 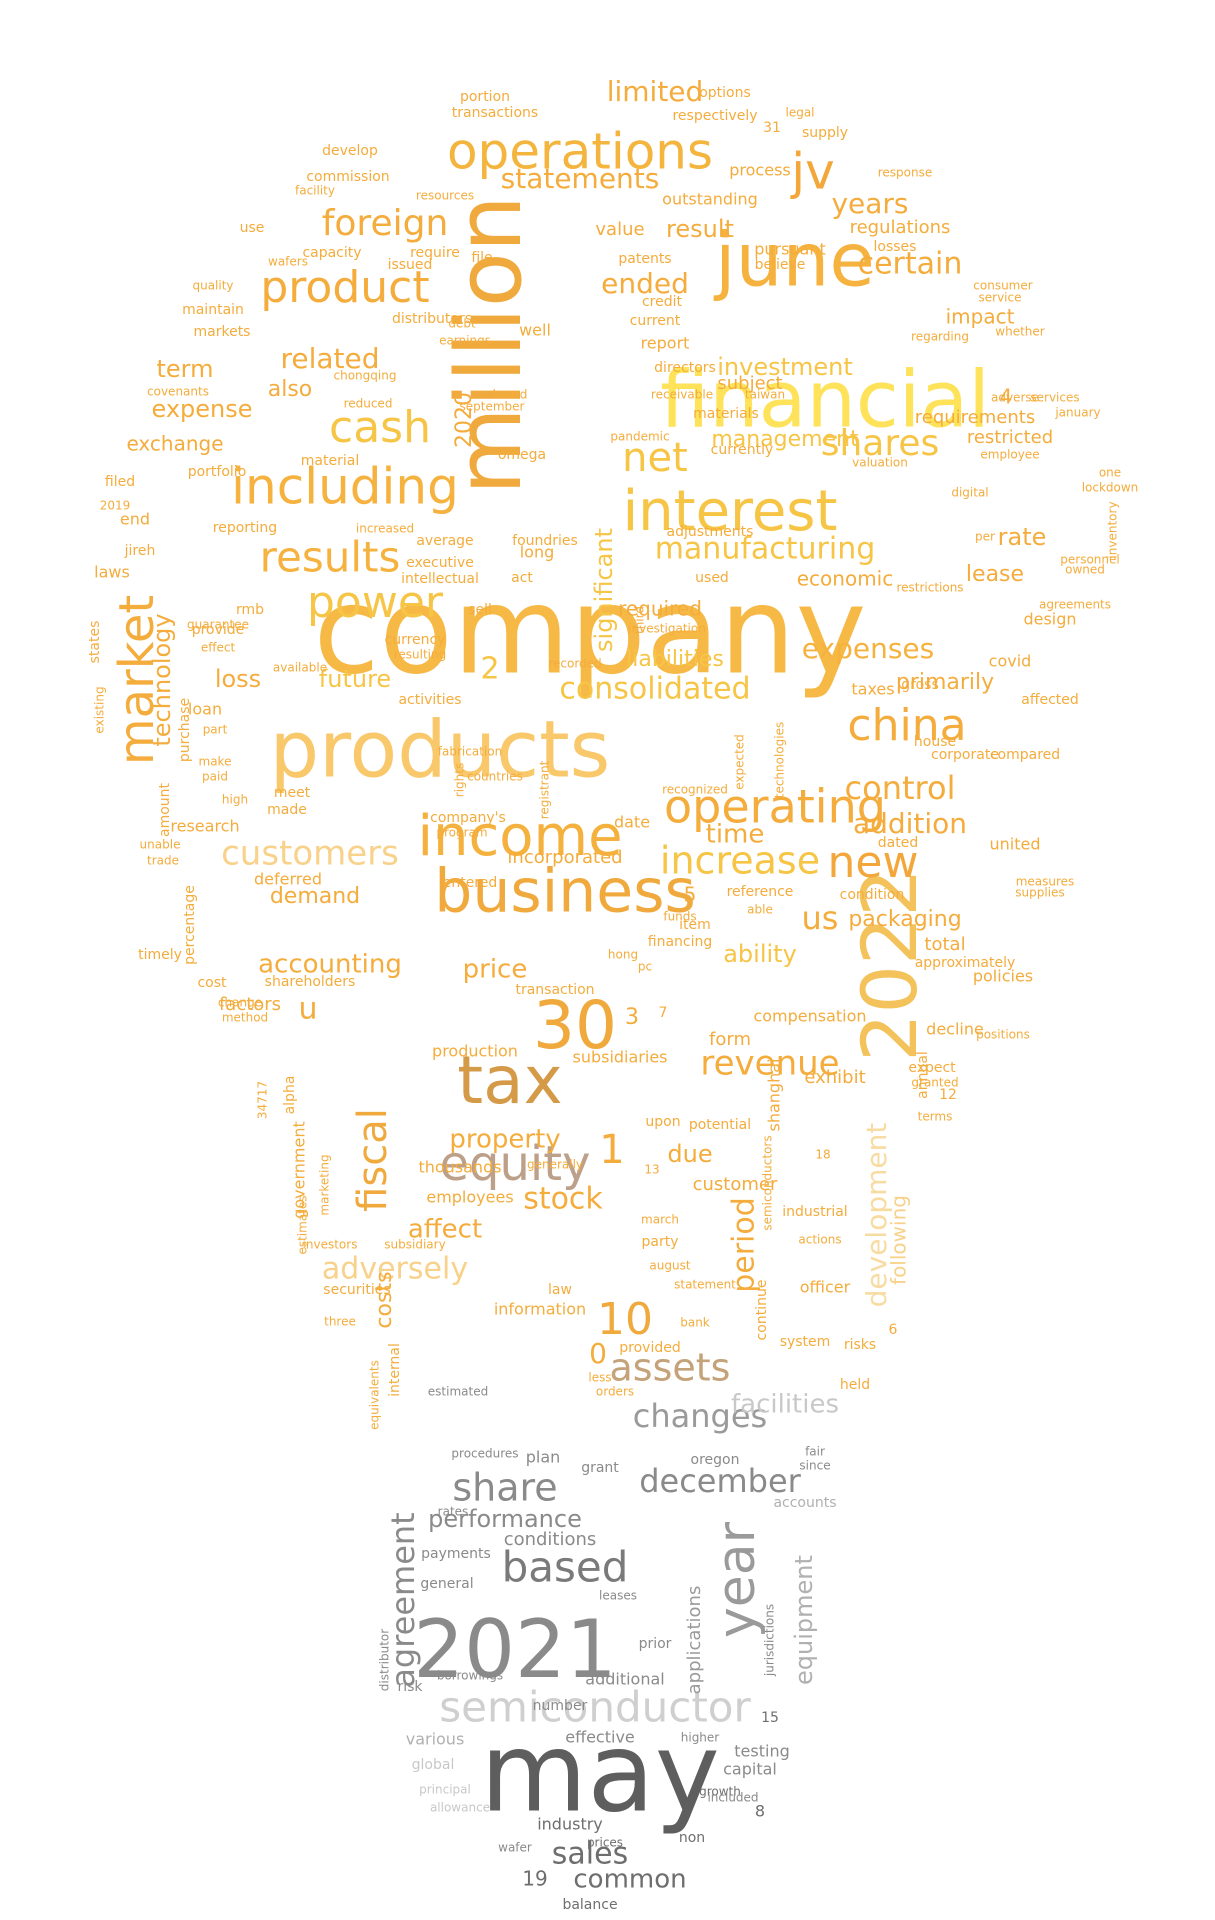 What do you see at coordinates (645, 283) in the screenshot?
I see `cloud-word: ended` at bounding box center [645, 283].